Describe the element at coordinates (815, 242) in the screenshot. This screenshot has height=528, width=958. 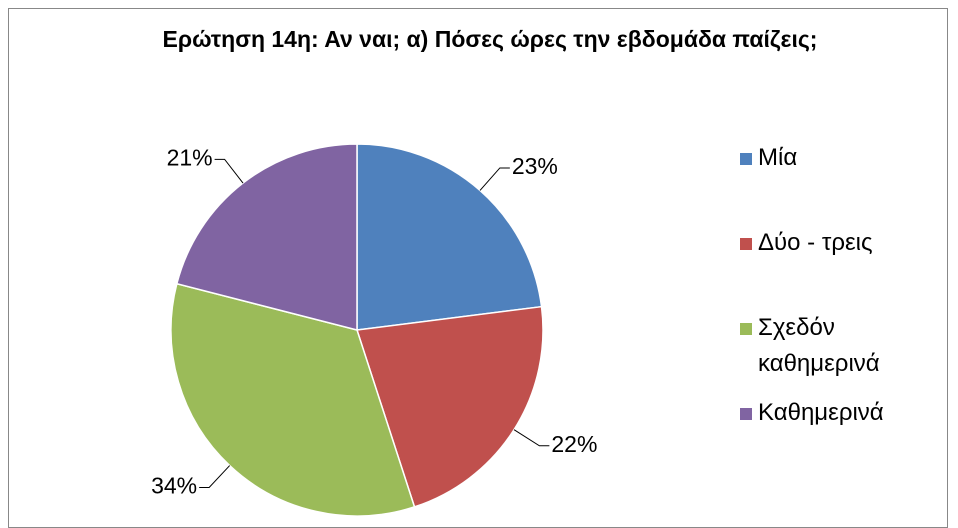
I see `legend-label: Δύο - τρεις` at that location.